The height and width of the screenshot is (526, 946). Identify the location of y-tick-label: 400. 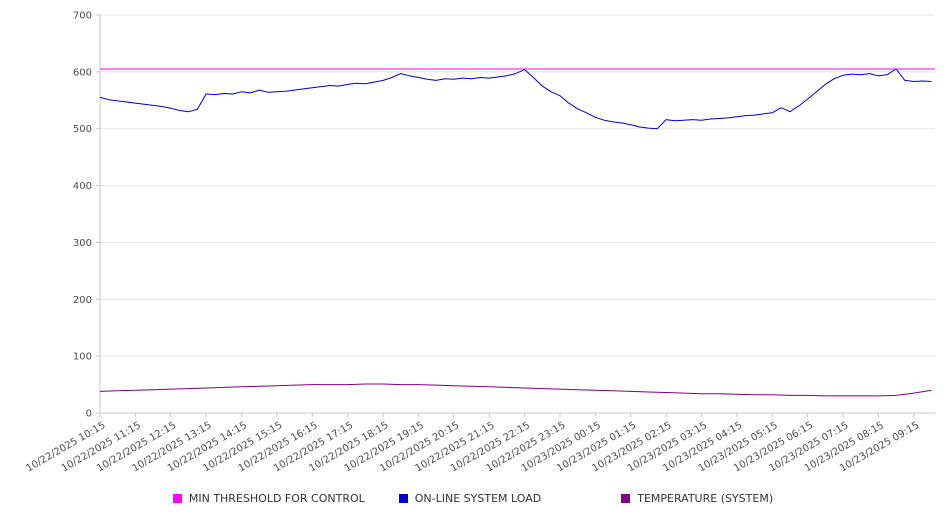
(82, 186).